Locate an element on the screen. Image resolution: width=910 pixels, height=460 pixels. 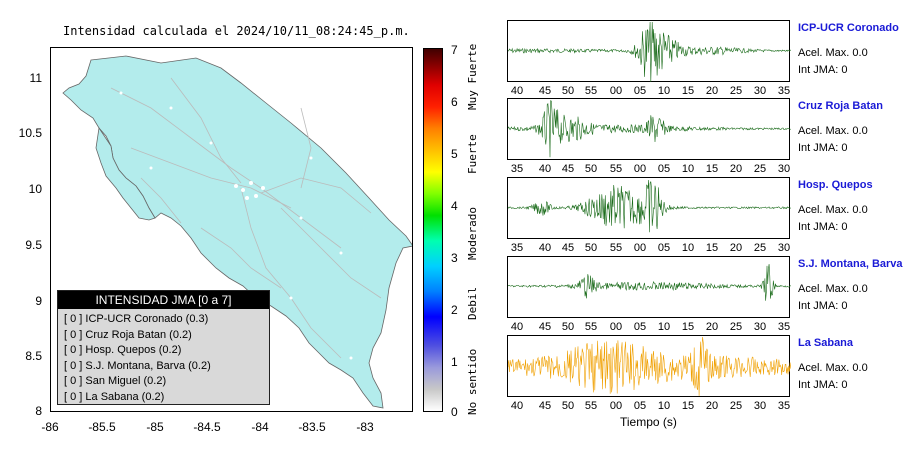
colorbar-label: No sentido is located at coordinates (472, 381).